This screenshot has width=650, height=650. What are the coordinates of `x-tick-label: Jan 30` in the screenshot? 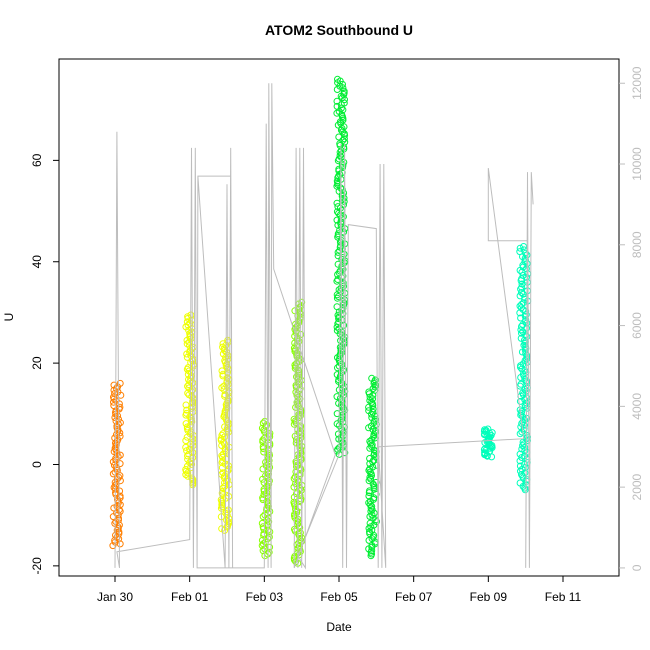 It's located at (115, 597).